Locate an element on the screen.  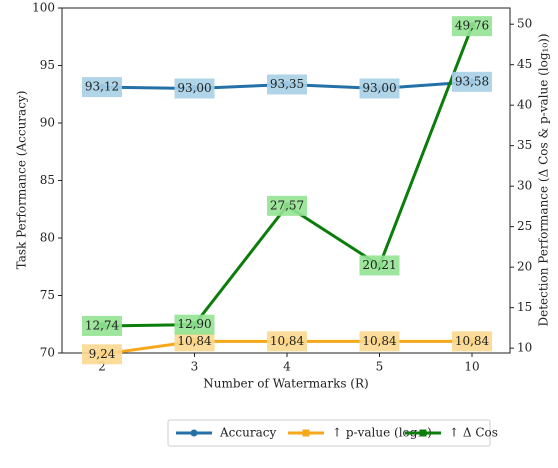
legend is located at coordinates (329, 433).